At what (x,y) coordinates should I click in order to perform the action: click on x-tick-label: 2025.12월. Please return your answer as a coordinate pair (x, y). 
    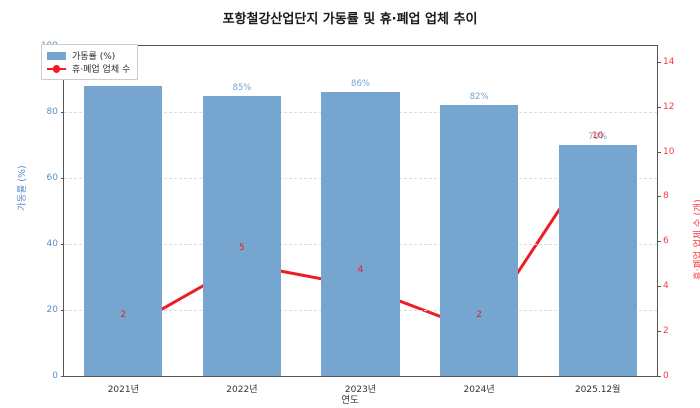
    Looking at the image, I should click on (597, 390).